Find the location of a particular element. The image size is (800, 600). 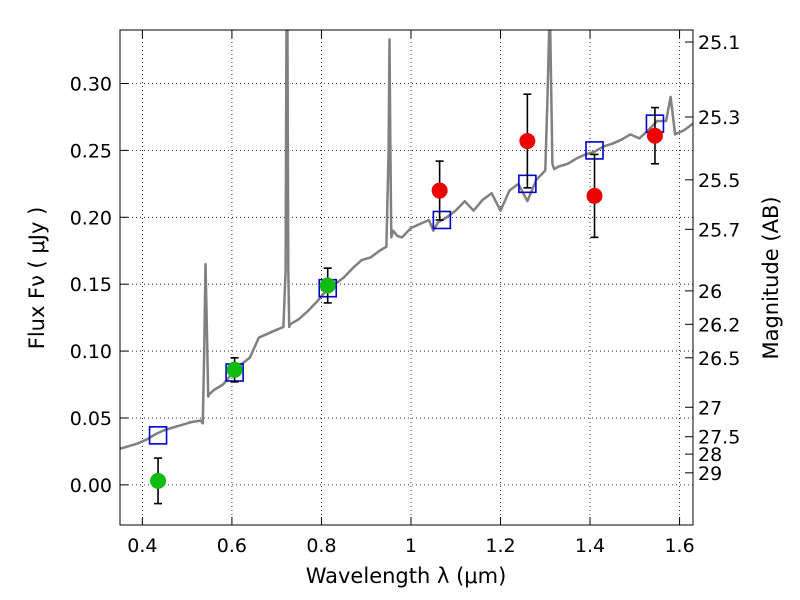

y2-tick-label: 26 is located at coordinates (710, 292).